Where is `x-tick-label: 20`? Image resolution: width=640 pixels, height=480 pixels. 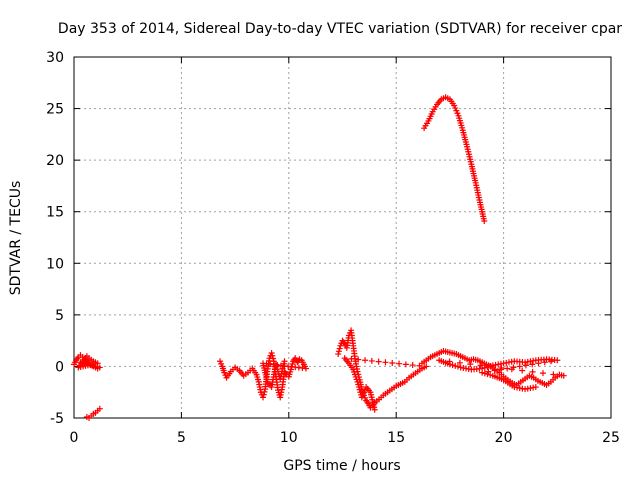
x-tick-label: 20 is located at coordinates (504, 438).